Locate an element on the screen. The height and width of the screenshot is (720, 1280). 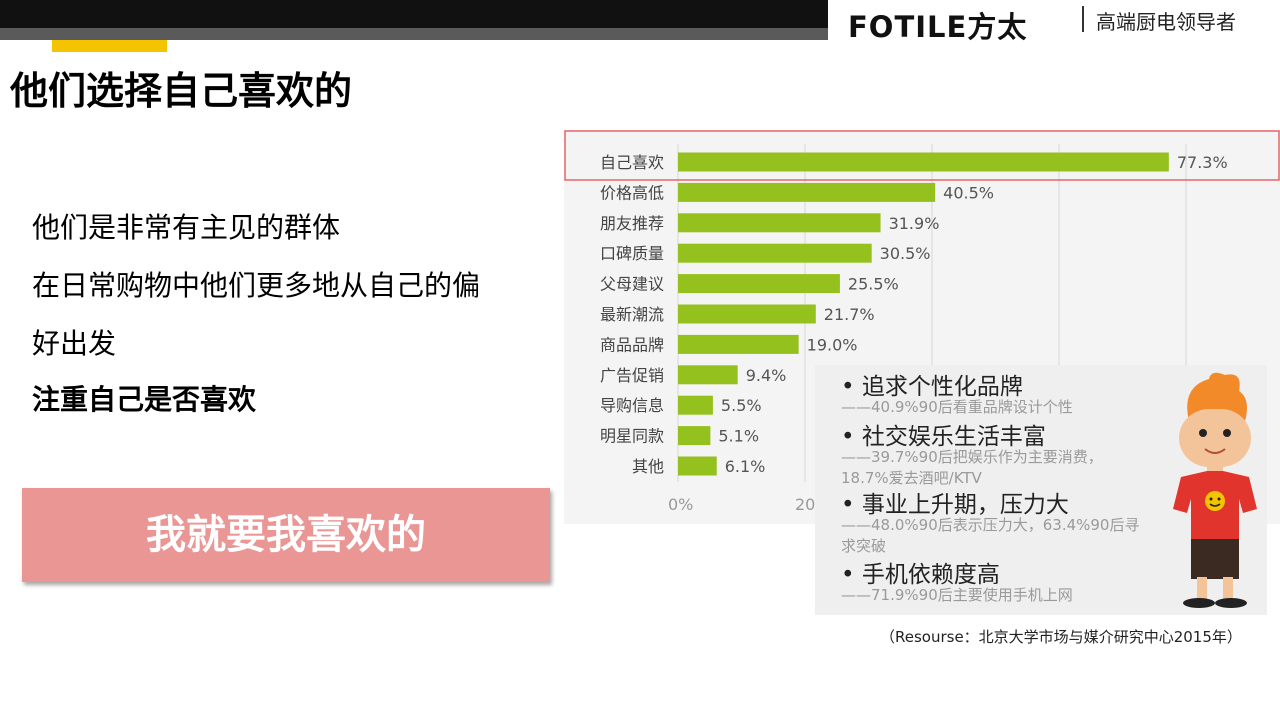
category-label: 父母建议 is located at coordinates (632, 284).